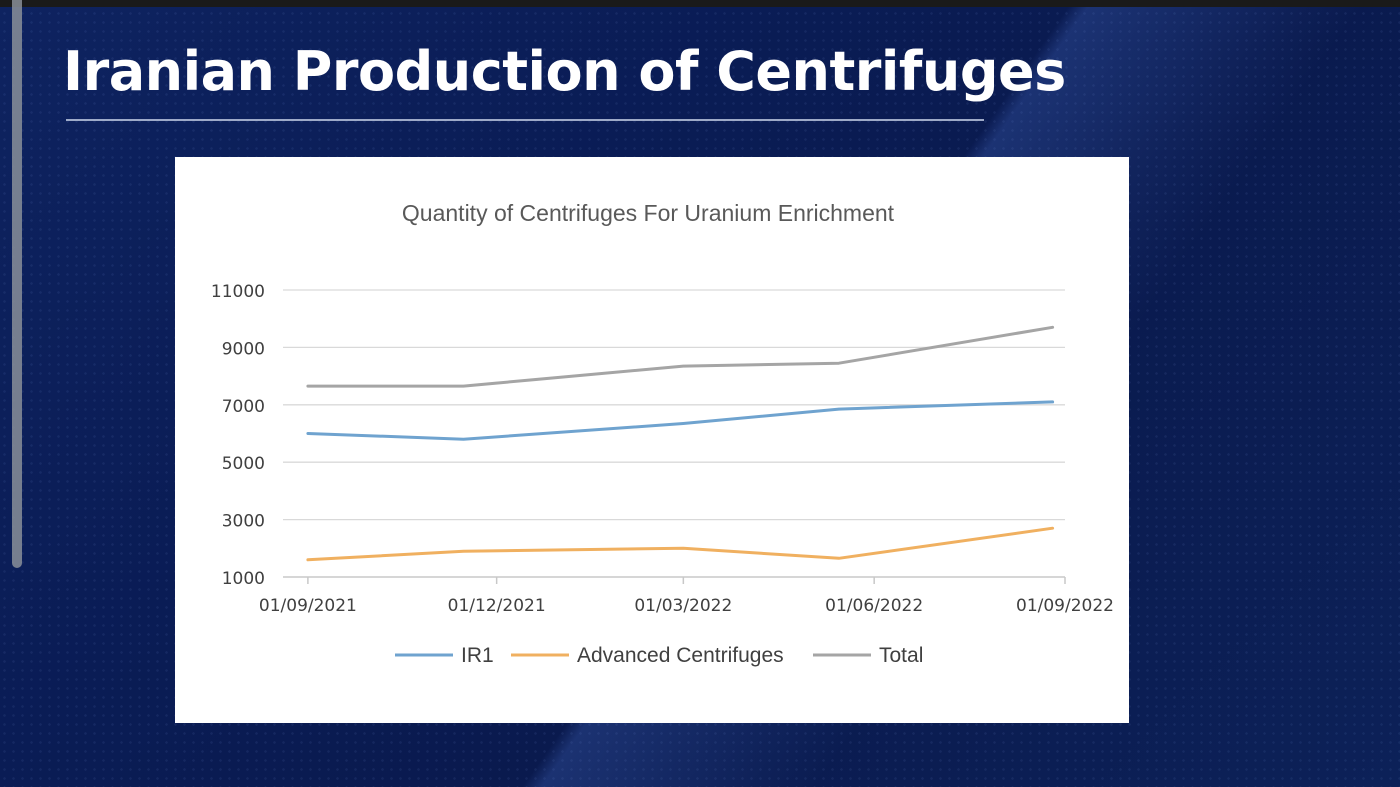 This screenshot has height=787, width=1400. What do you see at coordinates (683, 606) in the screenshot?
I see `x-tick-label: 01/03/2022` at bounding box center [683, 606].